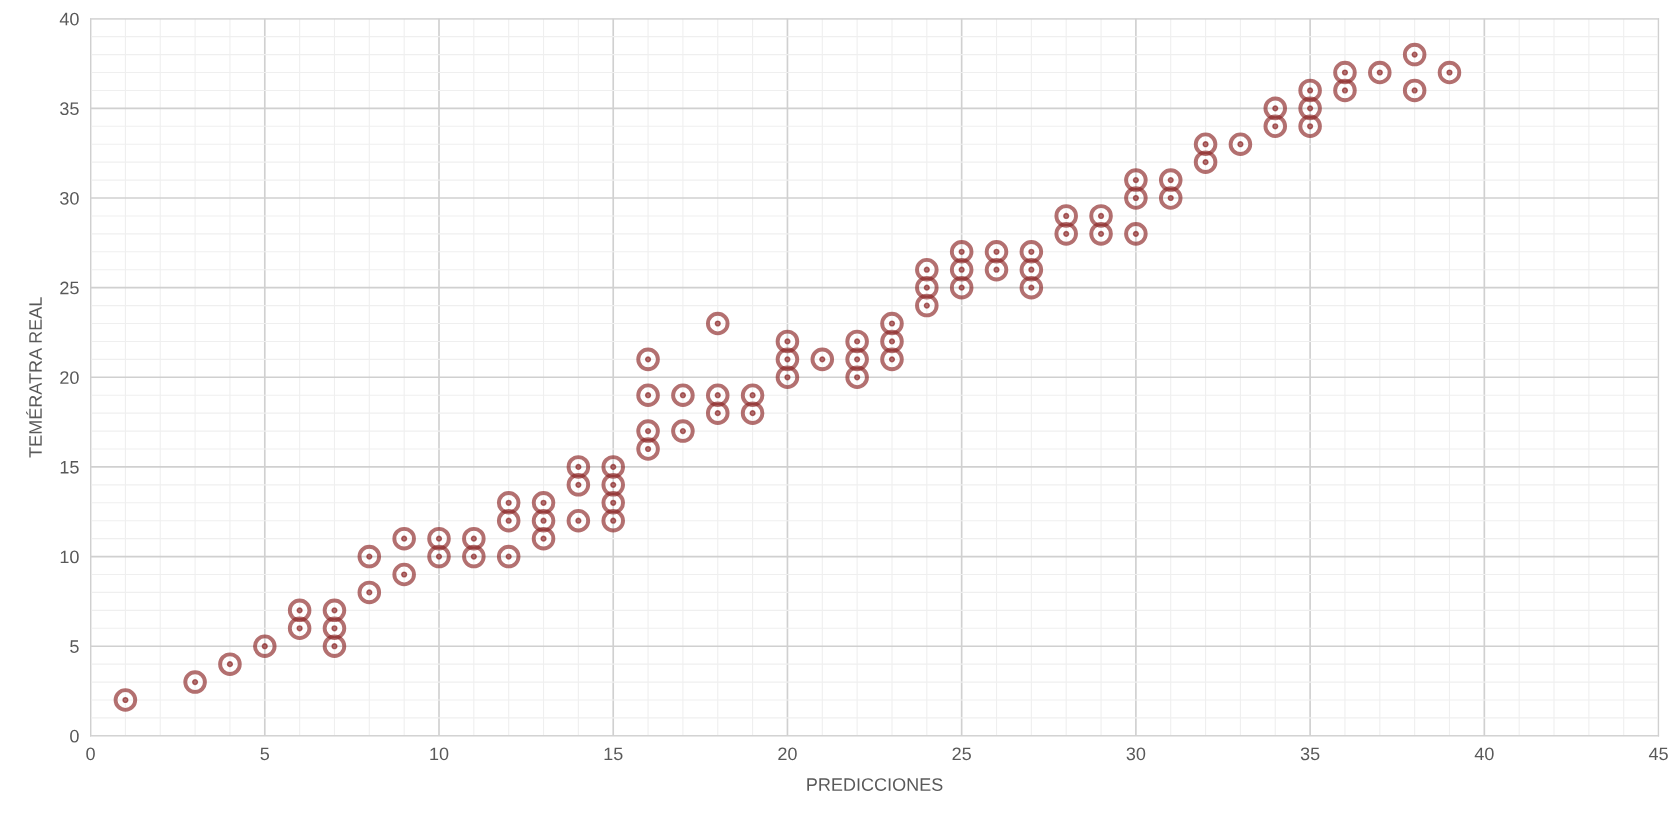 Image resolution: width=1677 pixels, height=814 pixels. What do you see at coordinates (1658, 754) in the screenshot?
I see `x-tick-label: 45` at bounding box center [1658, 754].